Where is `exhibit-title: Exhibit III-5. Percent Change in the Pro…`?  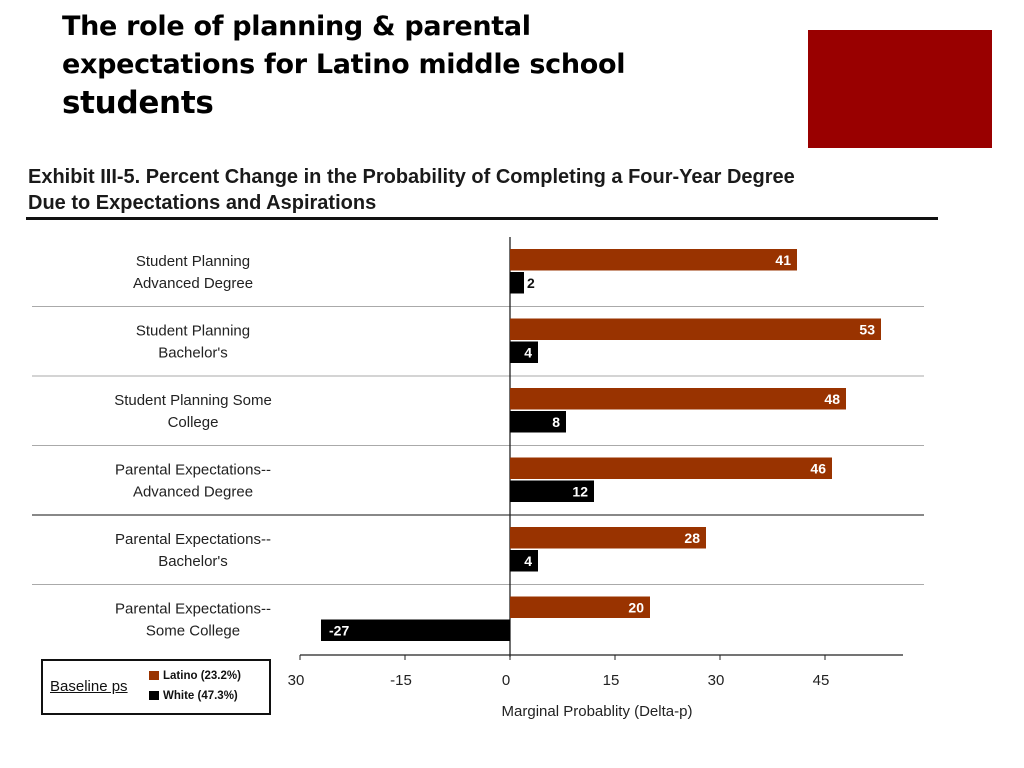
exhibit-title: Exhibit III-5. Percent Change in the Pro… is located at coordinates (483, 190).